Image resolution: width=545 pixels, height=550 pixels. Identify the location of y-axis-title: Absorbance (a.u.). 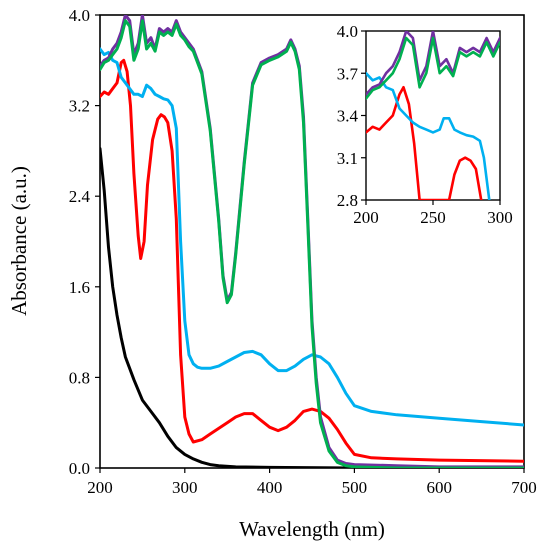
(19, 241).